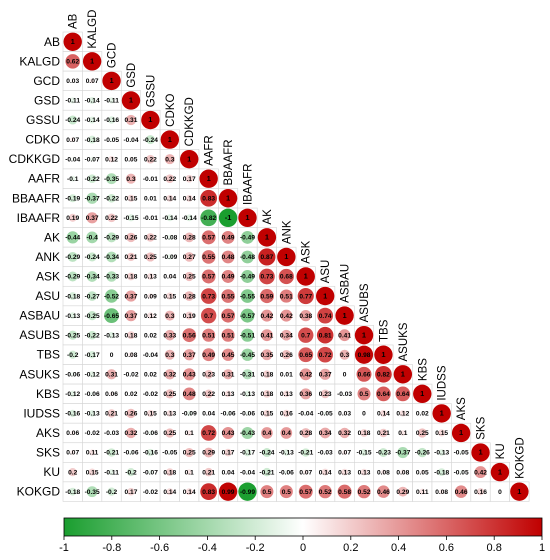 The image size is (550, 560). Describe the element at coordinates (364, 472) in the screenshot. I see `data-label: 0.13` at that location.